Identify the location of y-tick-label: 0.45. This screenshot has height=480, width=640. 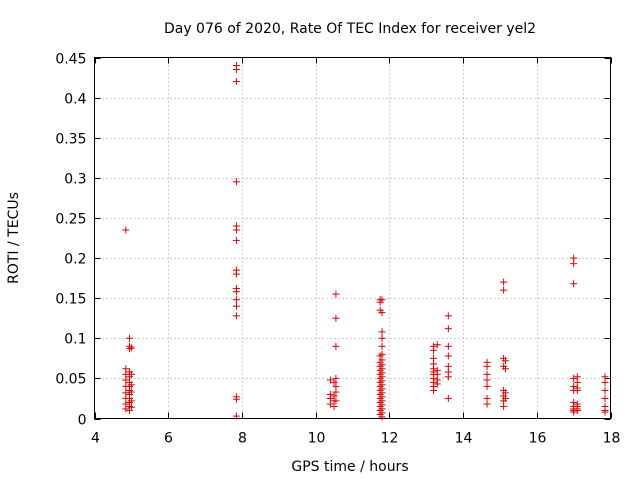
(70, 60).